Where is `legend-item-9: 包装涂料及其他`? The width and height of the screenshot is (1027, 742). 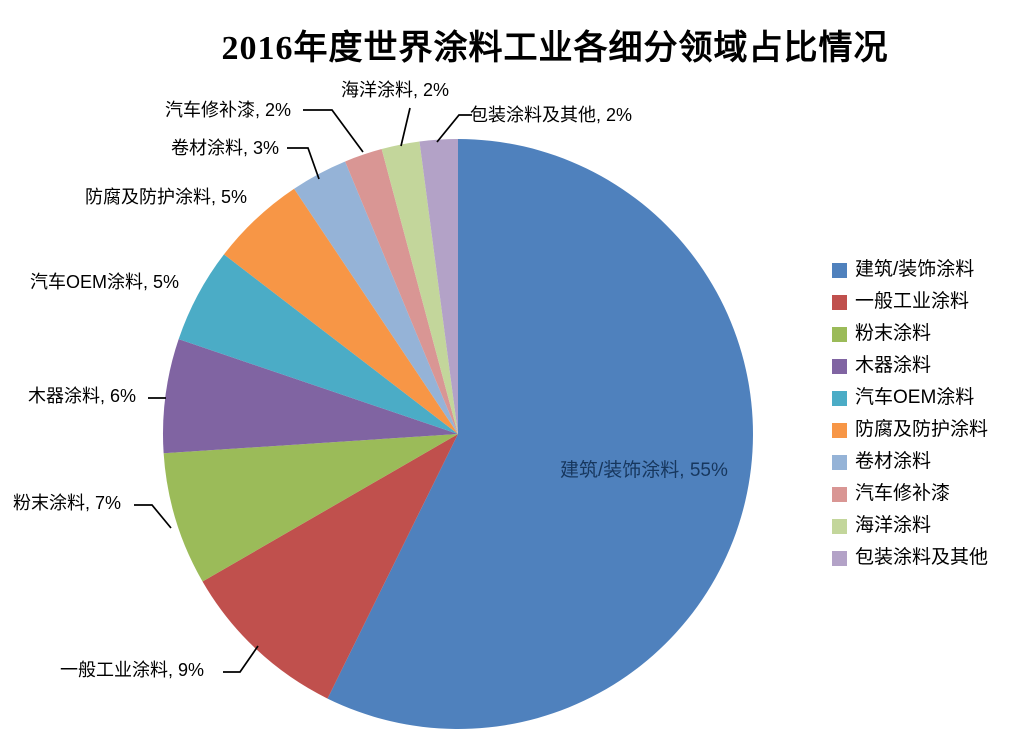
legend-item-9: 包装涂料及其他 is located at coordinates (910, 558).